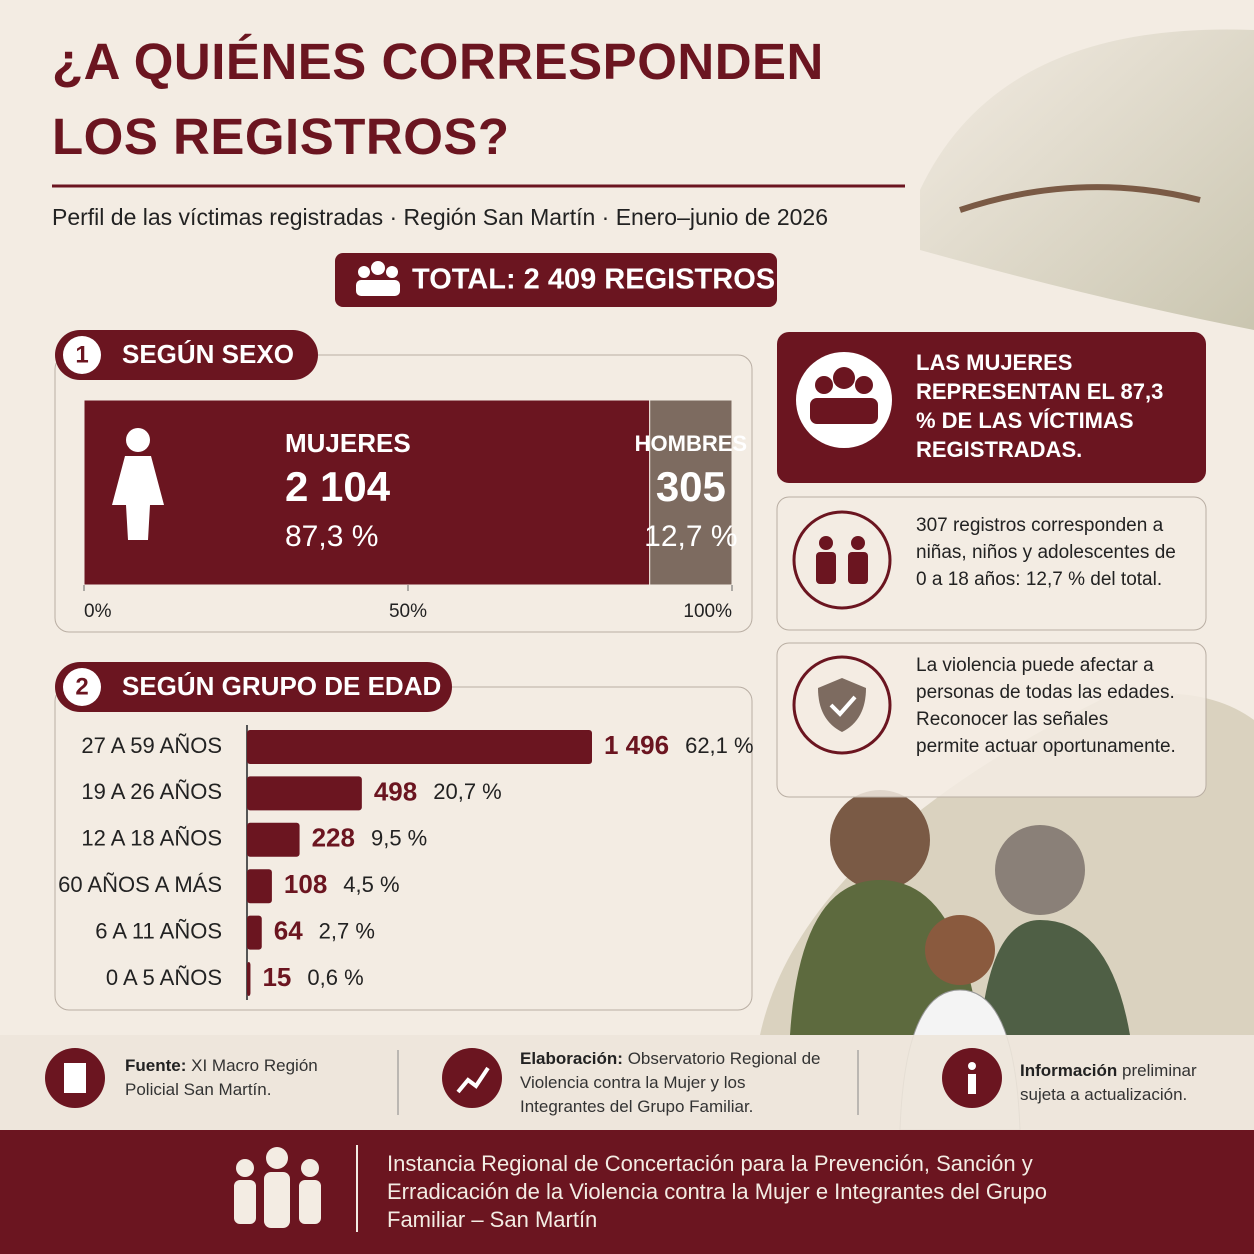 This screenshot has width=1254, height=1254. Describe the element at coordinates (138, 484) in the screenshot. I see `woman-icon` at that location.